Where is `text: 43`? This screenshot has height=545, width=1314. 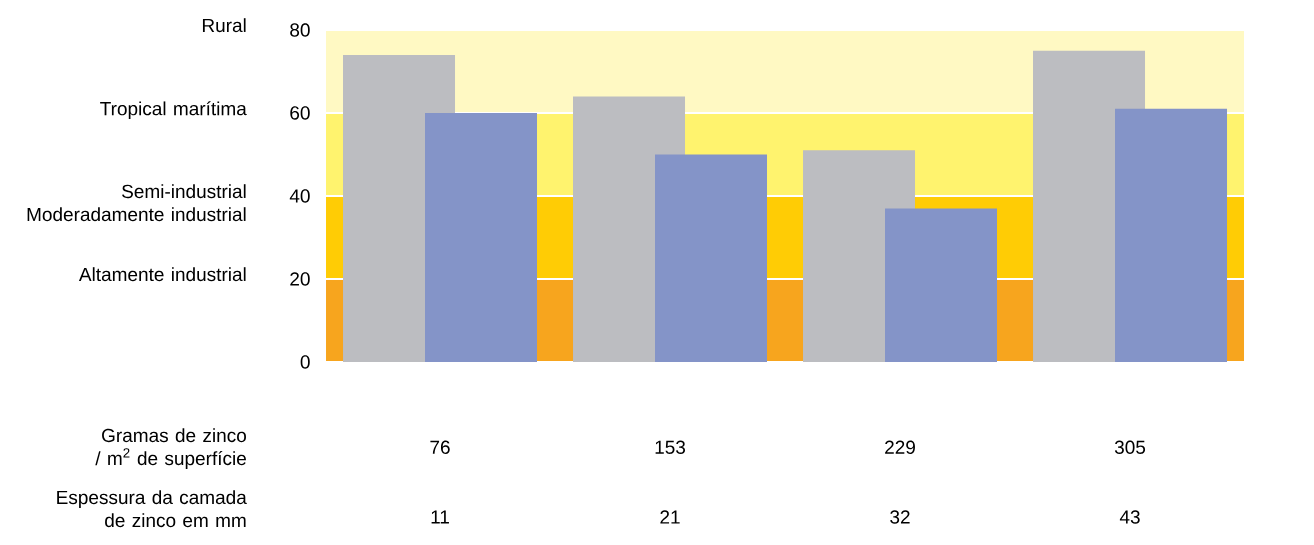 text: 43 is located at coordinates (1129, 517).